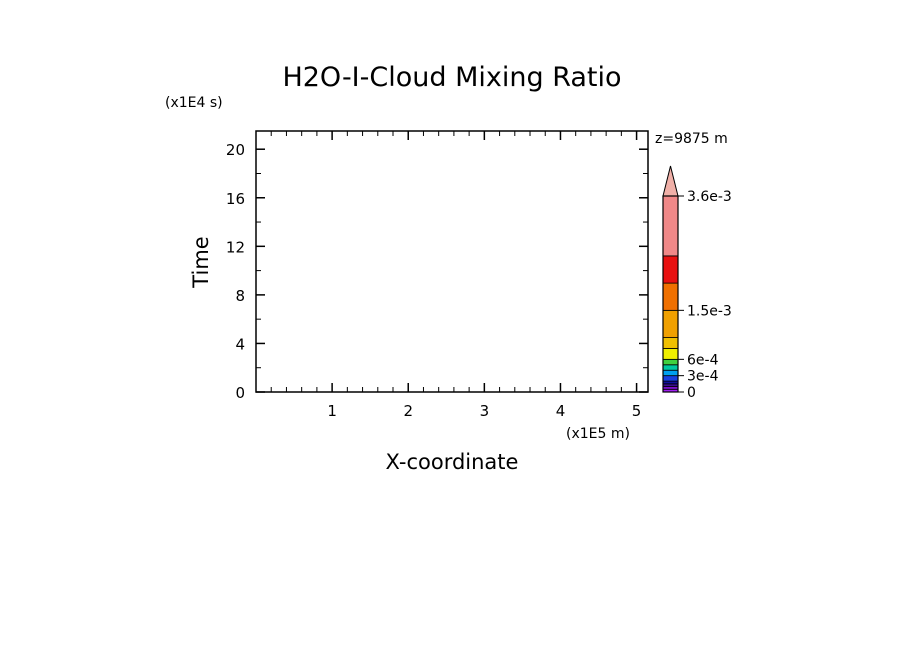 The width and height of the screenshot is (904, 654). What do you see at coordinates (235, 150) in the screenshot?
I see `y-tick-label: 20` at bounding box center [235, 150].